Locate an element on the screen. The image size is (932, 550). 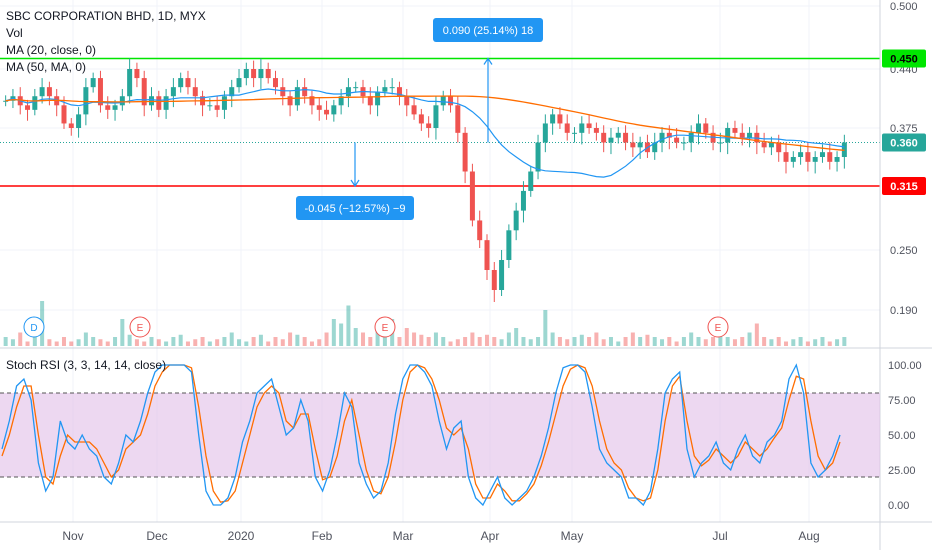
rsi-axis: 100.00 75.00 50.00 25.00 0.00 is located at coordinates (905, 436).